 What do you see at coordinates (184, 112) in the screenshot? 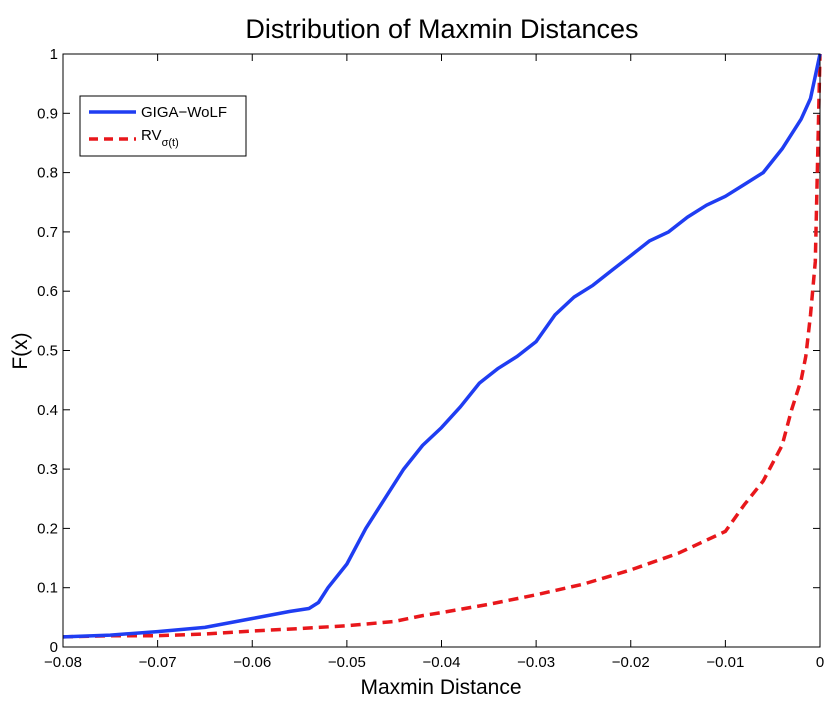
I see `legend-label-giga-wolf: GIGA−WoLF` at bounding box center [184, 112].